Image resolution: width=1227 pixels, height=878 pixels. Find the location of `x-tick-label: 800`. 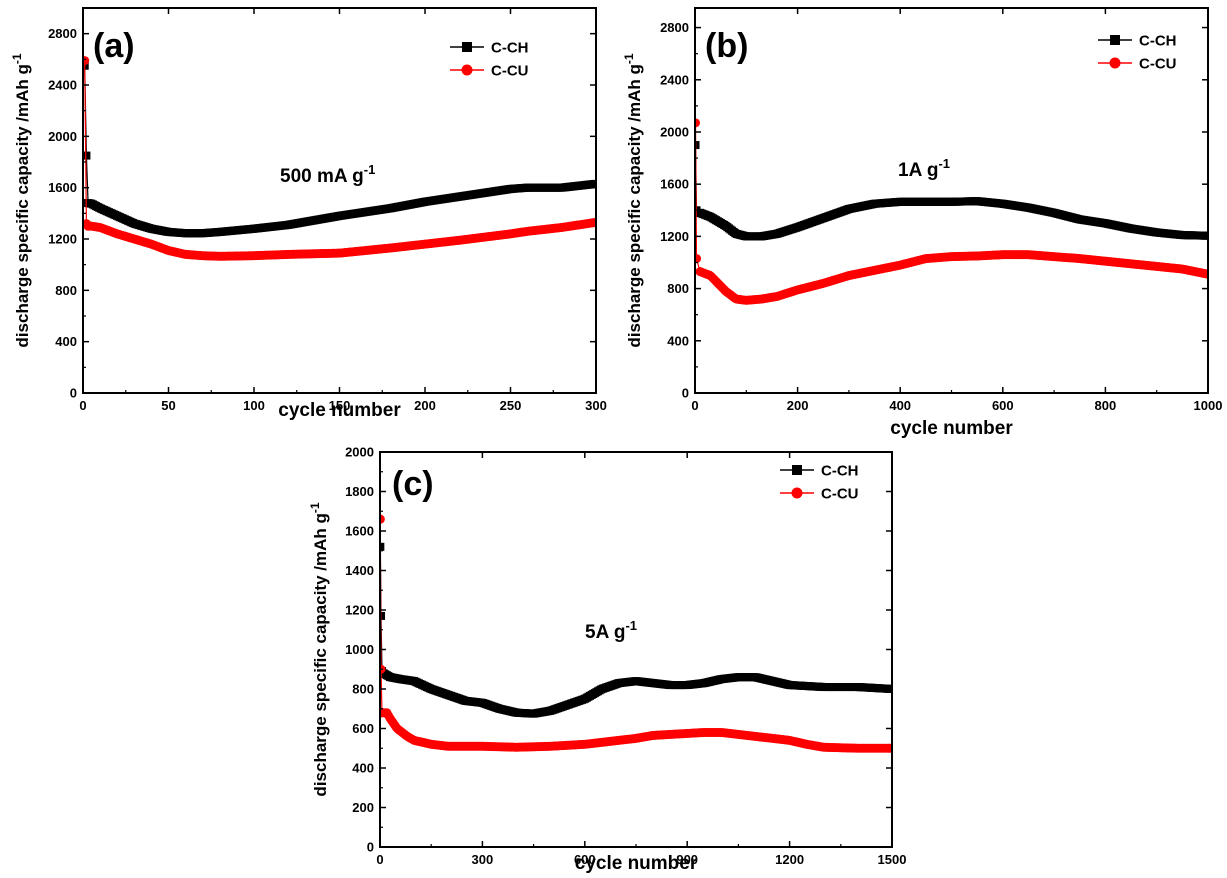

x-tick-label: 800 is located at coordinates (1106, 405).